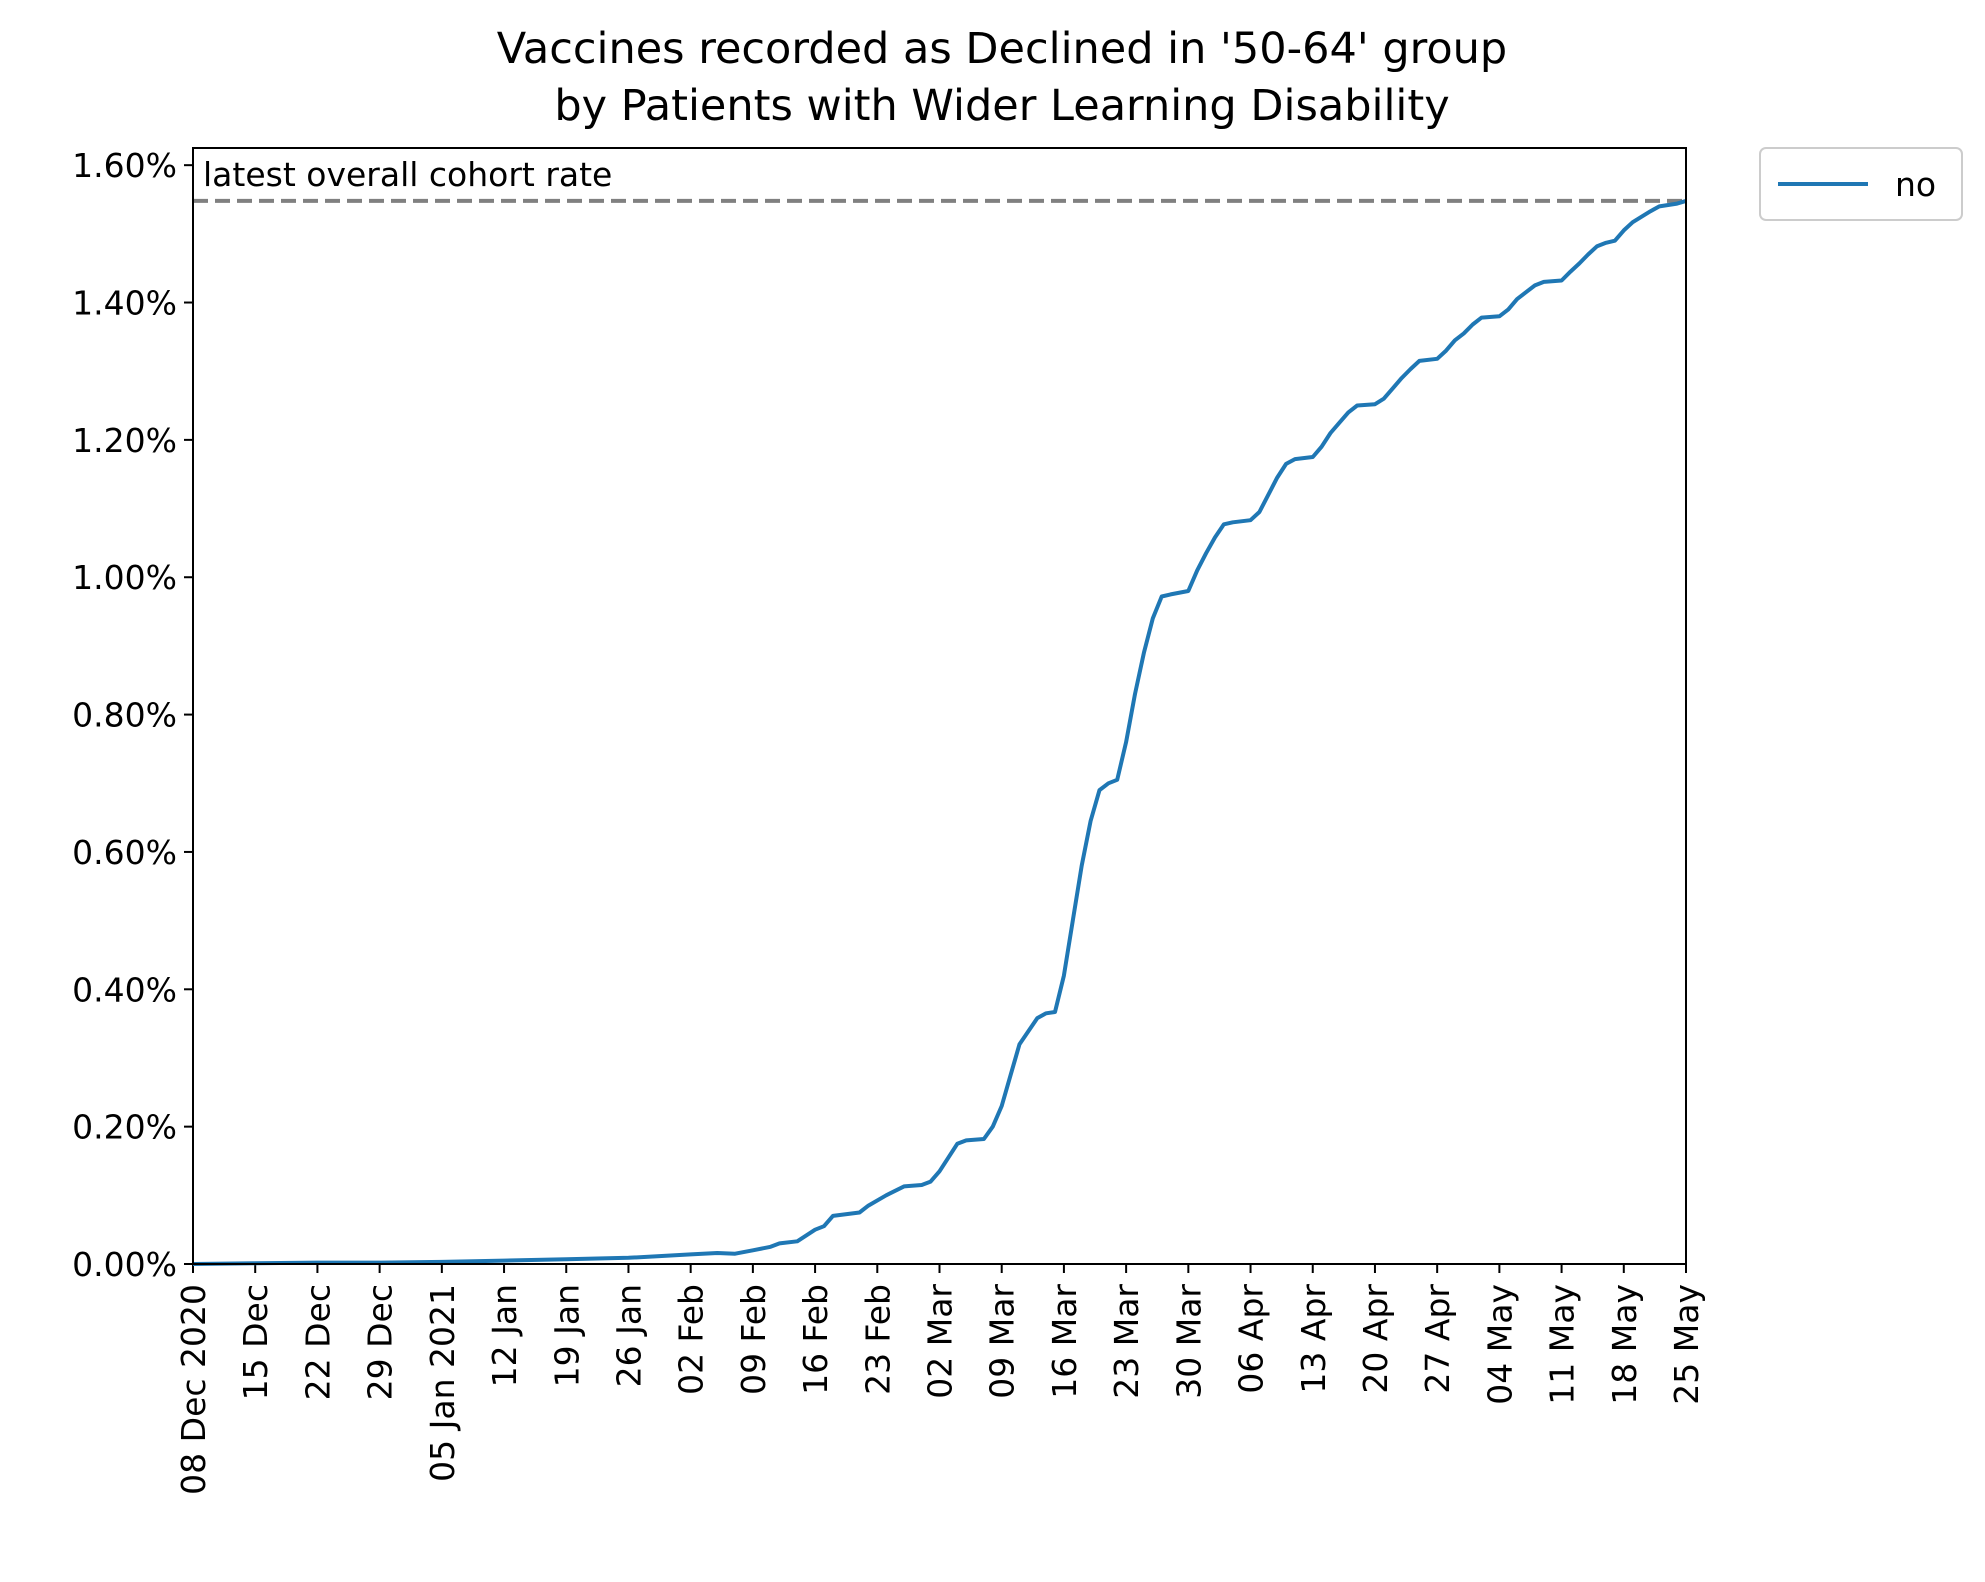 This screenshot has height=1582, width=1985. What do you see at coordinates (124, 1127) in the screenshot?
I see `y-tick-label: 0.20%` at bounding box center [124, 1127].